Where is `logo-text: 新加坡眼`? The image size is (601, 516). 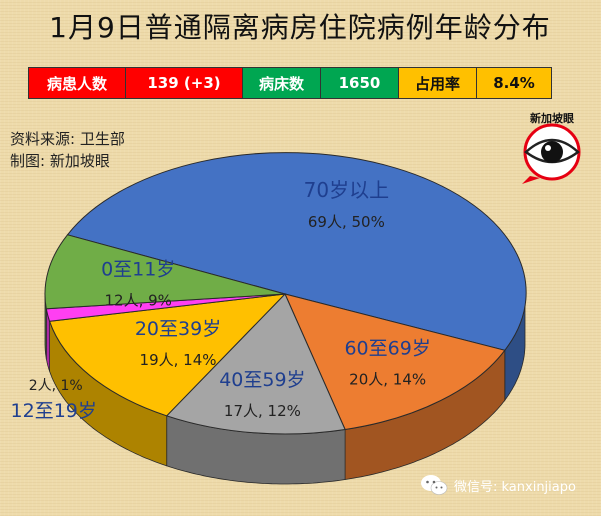
logo-text: 新加坡眼 is located at coordinates (552, 118).